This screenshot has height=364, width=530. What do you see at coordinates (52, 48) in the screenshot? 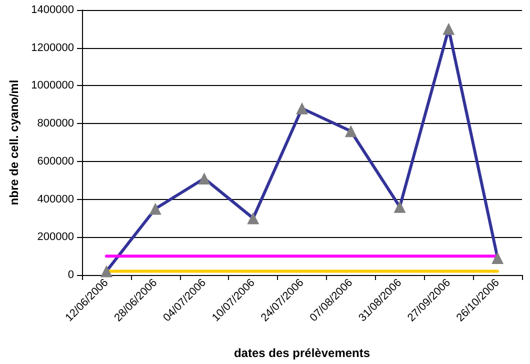
I see `y-tick-label: 1200000` at bounding box center [52, 48].